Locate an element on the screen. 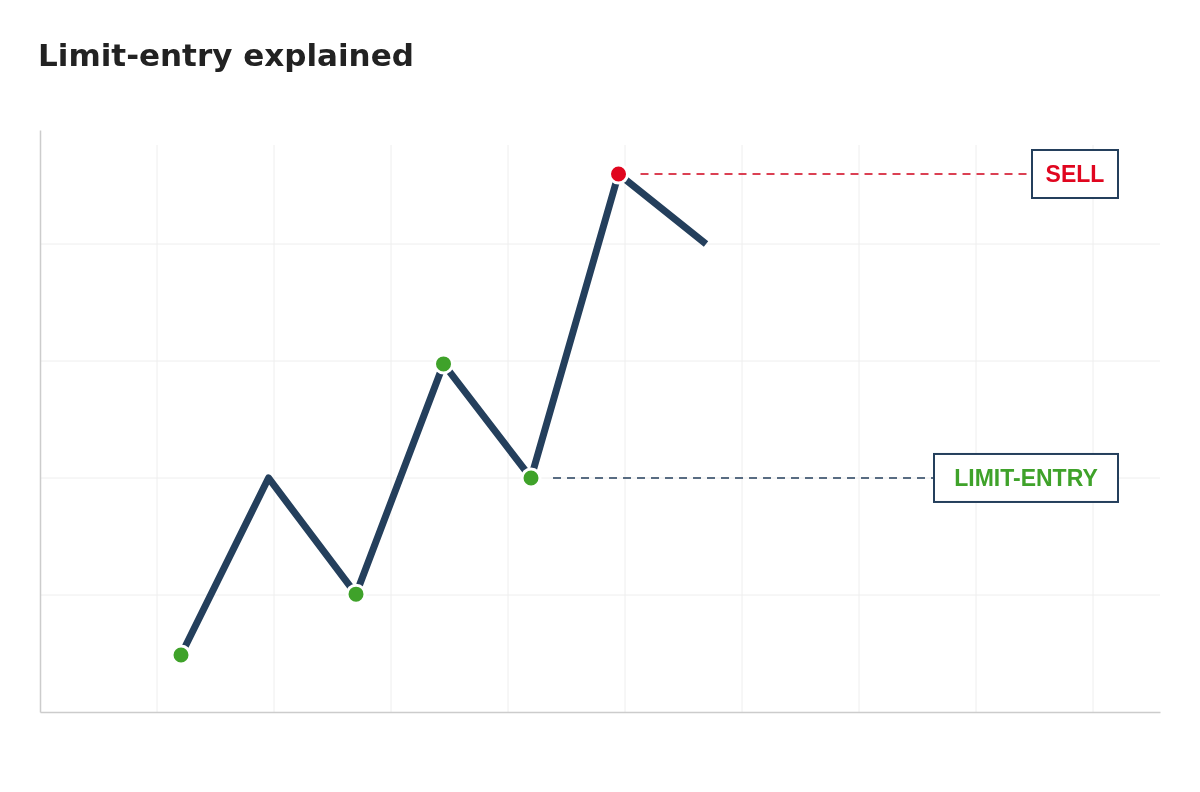  ref-line-label: LIMIT-ENTRY is located at coordinates (1026, 477).